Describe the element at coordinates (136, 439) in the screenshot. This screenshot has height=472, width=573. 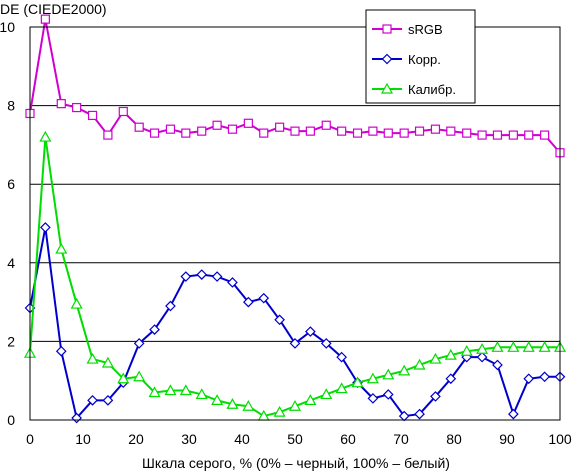
I see `x-tick-label: 20` at that location.